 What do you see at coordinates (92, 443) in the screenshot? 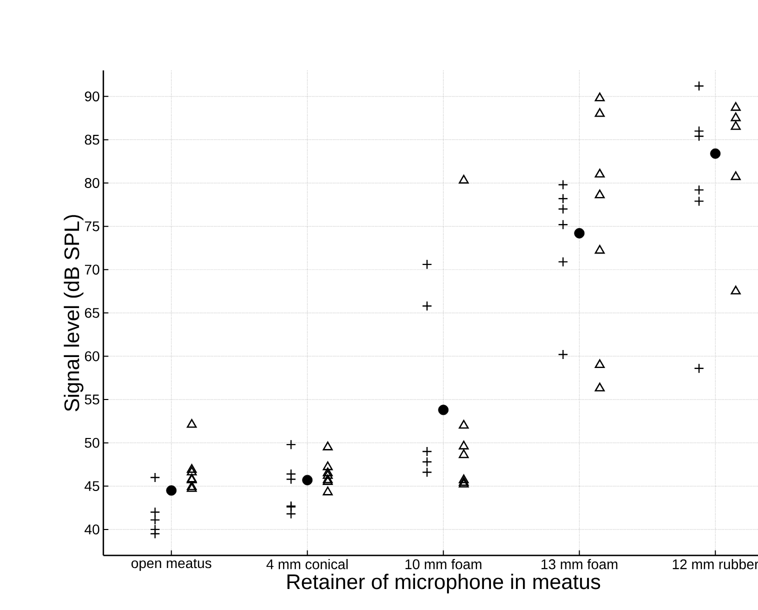
I see `y-tick-label: 50` at bounding box center [92, 443].